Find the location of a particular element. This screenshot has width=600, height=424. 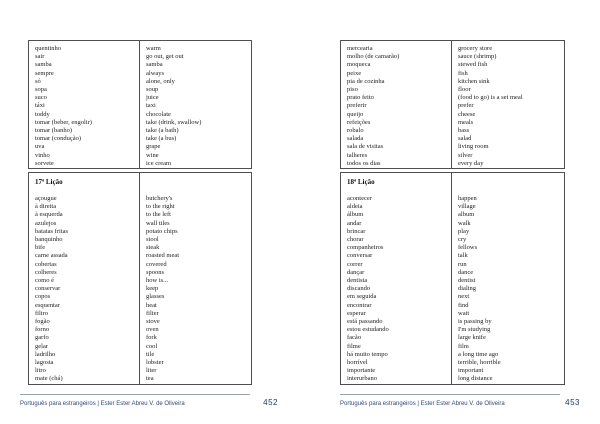

vocab-term: fogão is located at coordinates (42, 322).